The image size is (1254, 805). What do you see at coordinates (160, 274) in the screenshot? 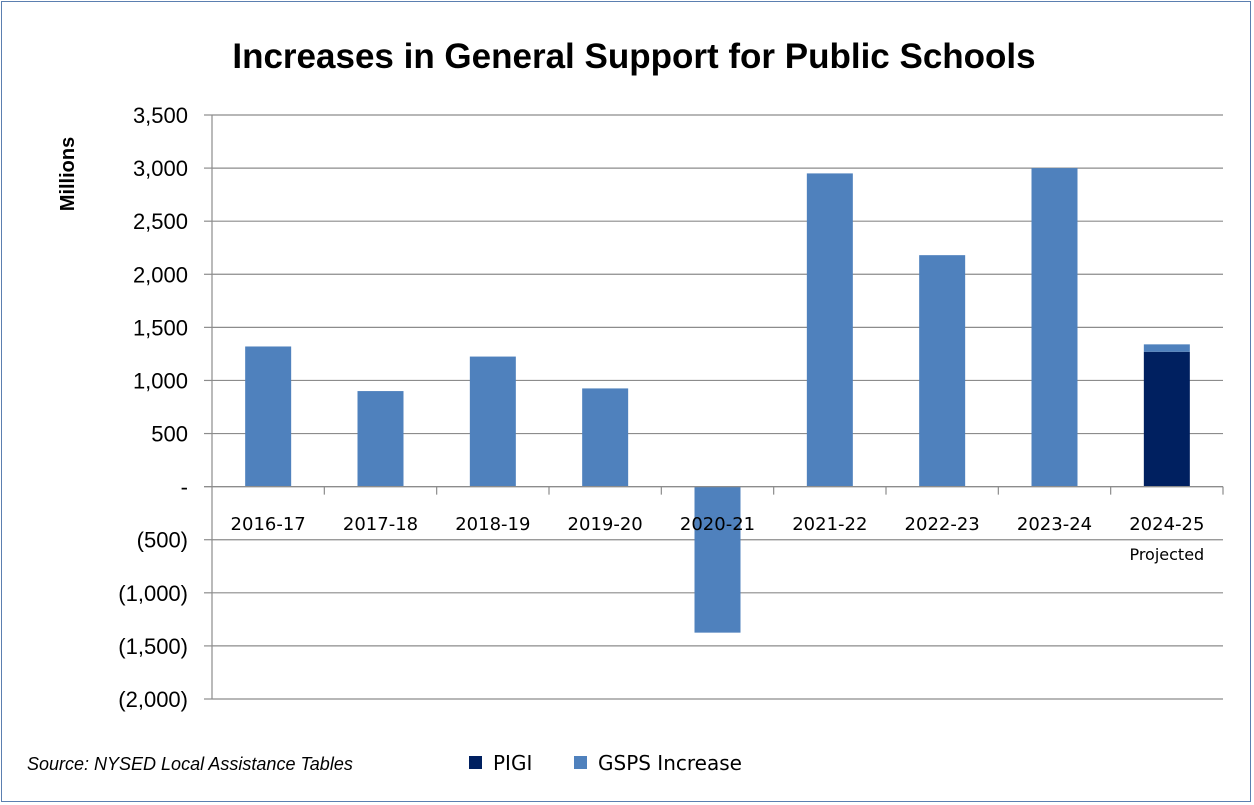
I see `y-tick-label: 2,000` at bounding box center [160, 274].